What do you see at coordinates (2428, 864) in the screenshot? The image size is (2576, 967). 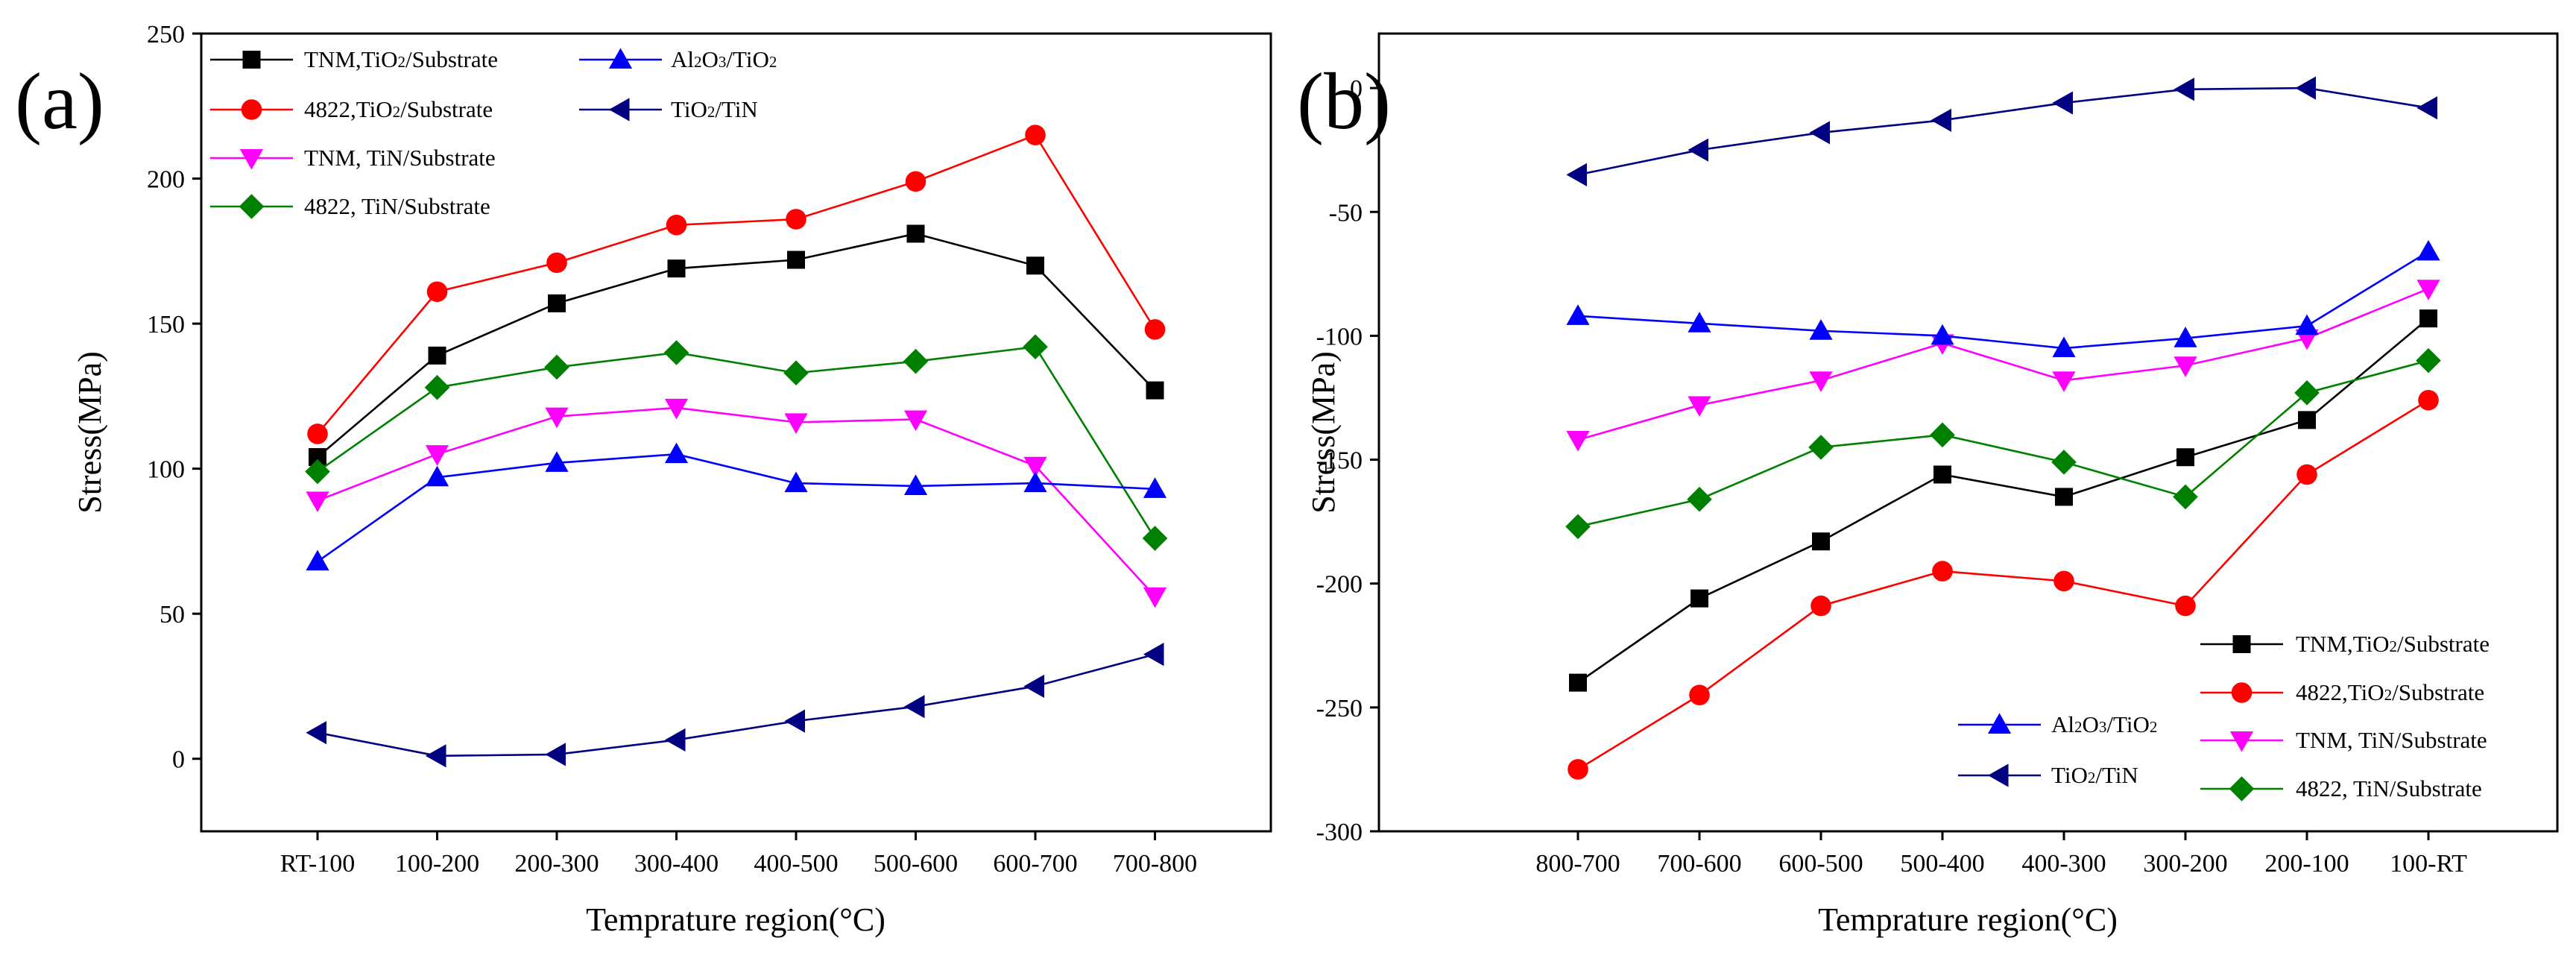 I see `x-tick-label: 100-RT` at bounding box center [2428, 864].